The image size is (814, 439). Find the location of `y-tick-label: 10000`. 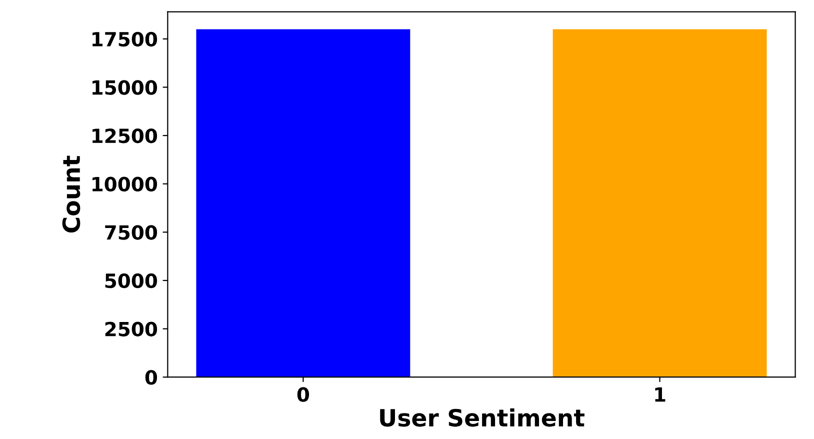

y-tick-label: 10000 is located at coordinates (125, 184).